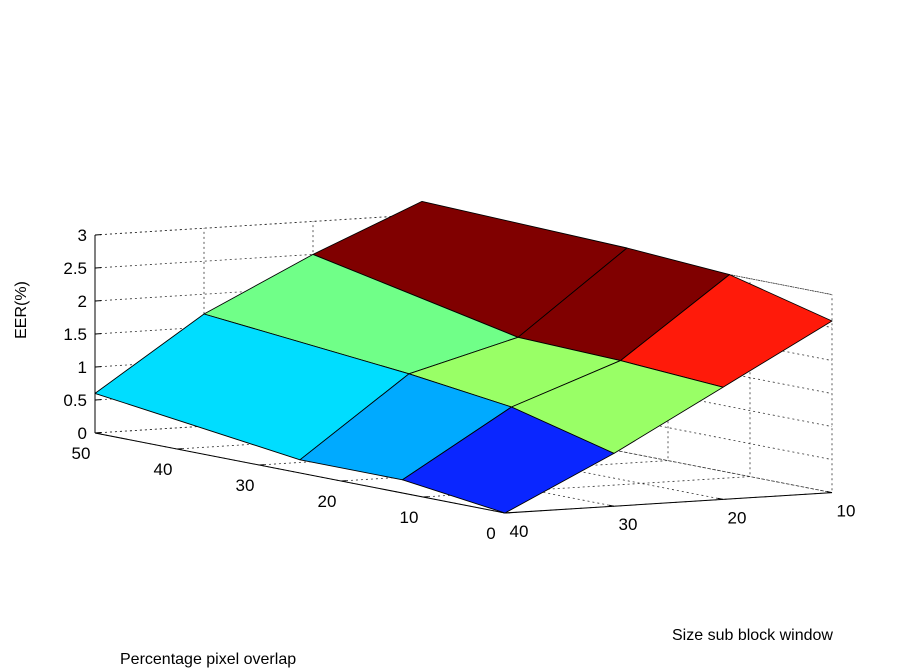  Describe the element at coordinates (737, 517) in the screenshot. I see `y-tick-label: 20` at that location.